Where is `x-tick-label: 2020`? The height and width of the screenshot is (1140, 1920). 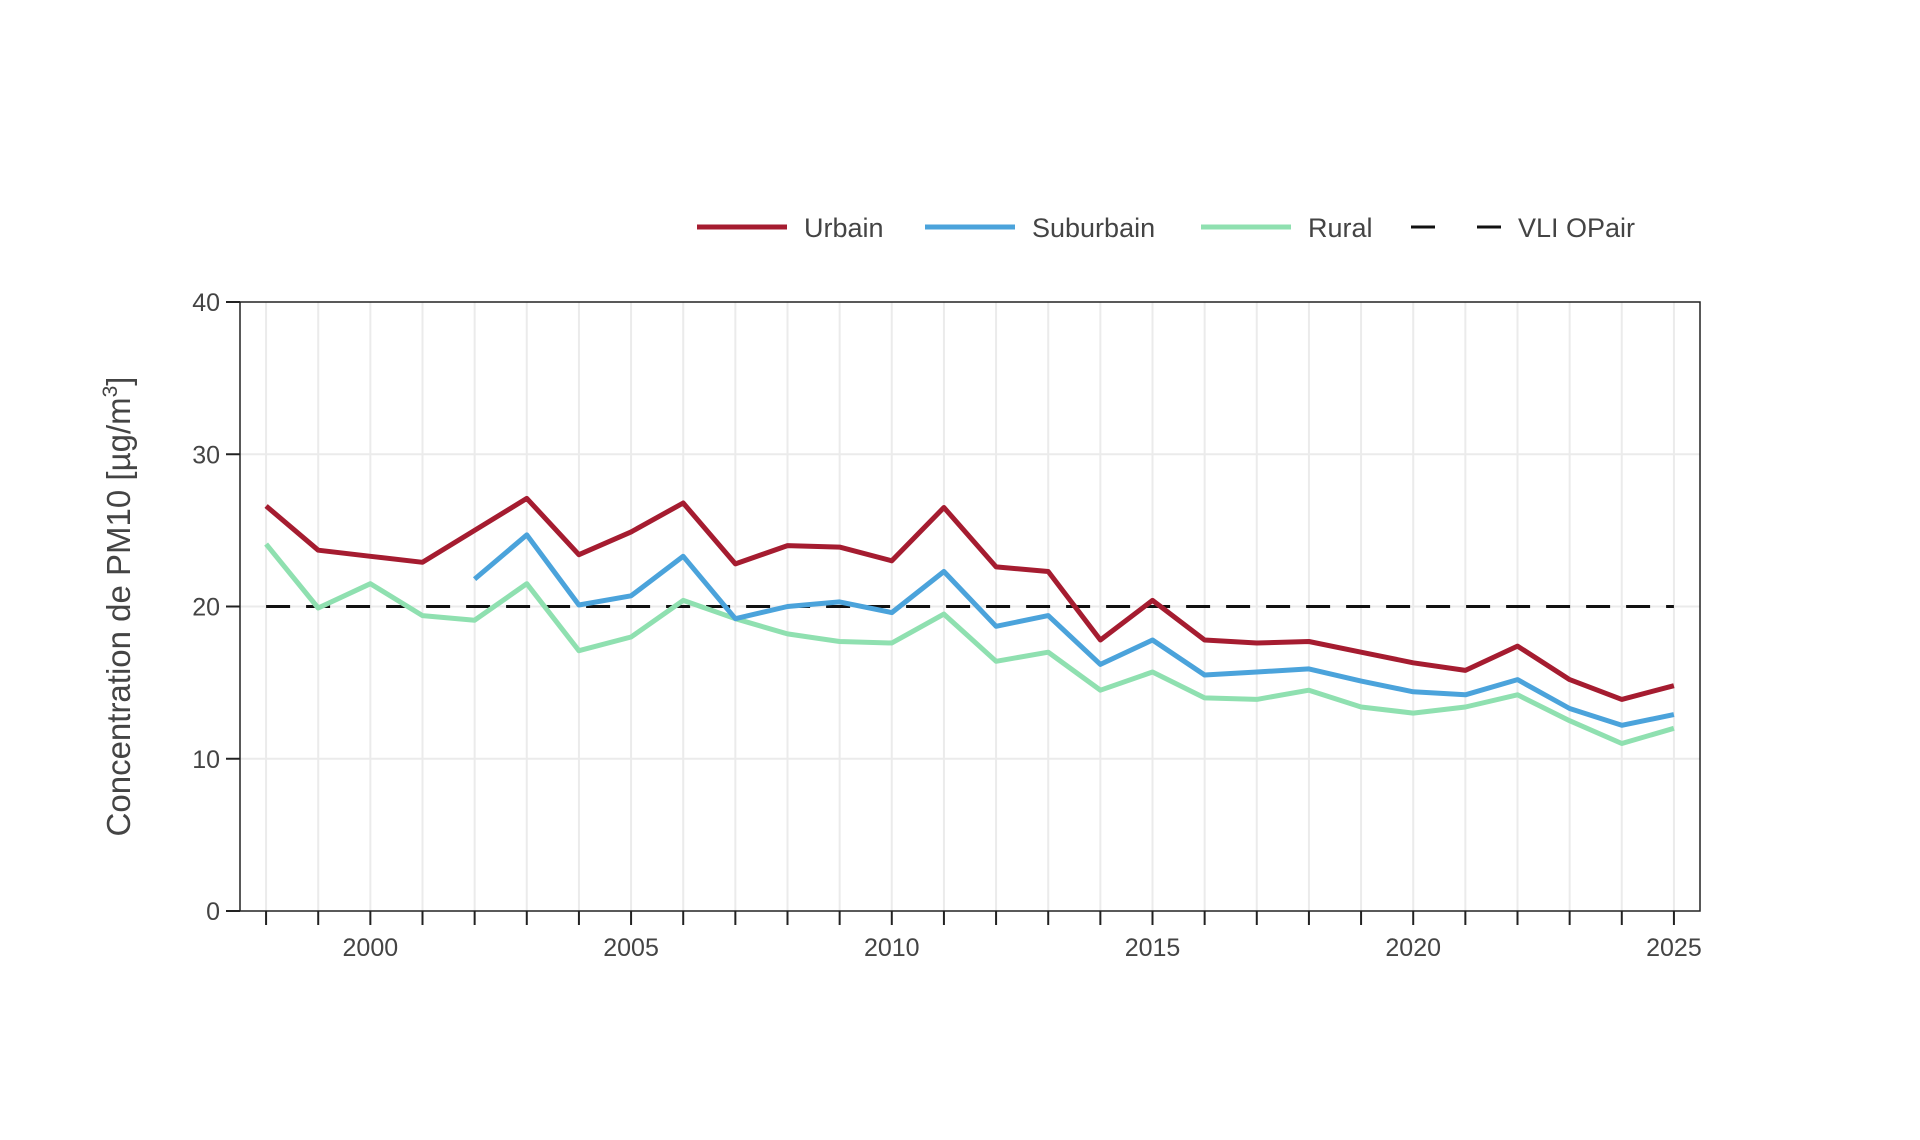 x-tick-label: 2020 is located at coordinates (1413, 948).